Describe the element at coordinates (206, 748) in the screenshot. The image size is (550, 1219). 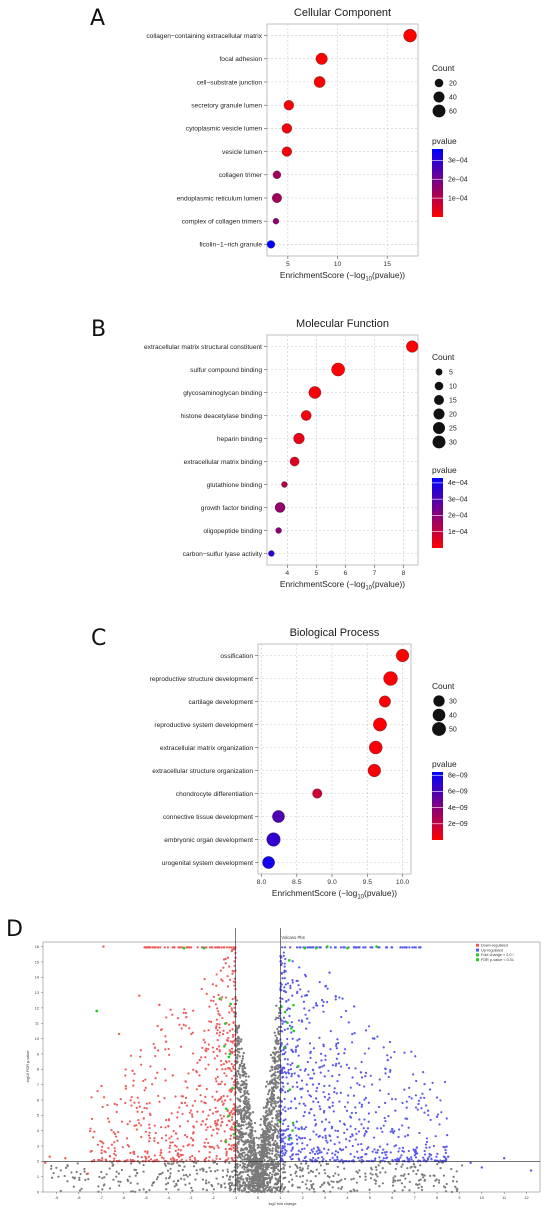
I see `category-label: extracellular matrix organization` at that location.